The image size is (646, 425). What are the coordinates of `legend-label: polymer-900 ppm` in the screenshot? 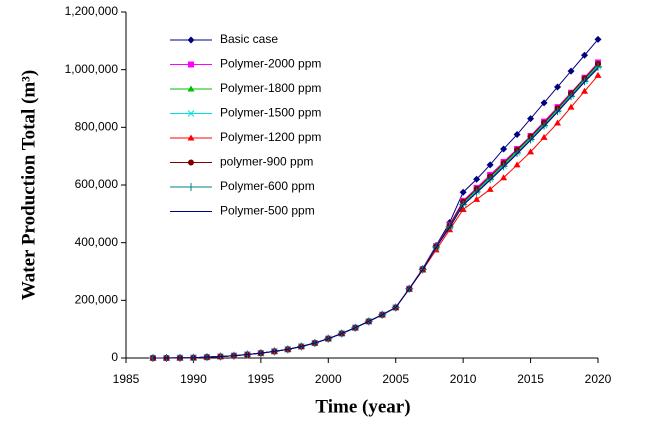 It's located at (266, 162).